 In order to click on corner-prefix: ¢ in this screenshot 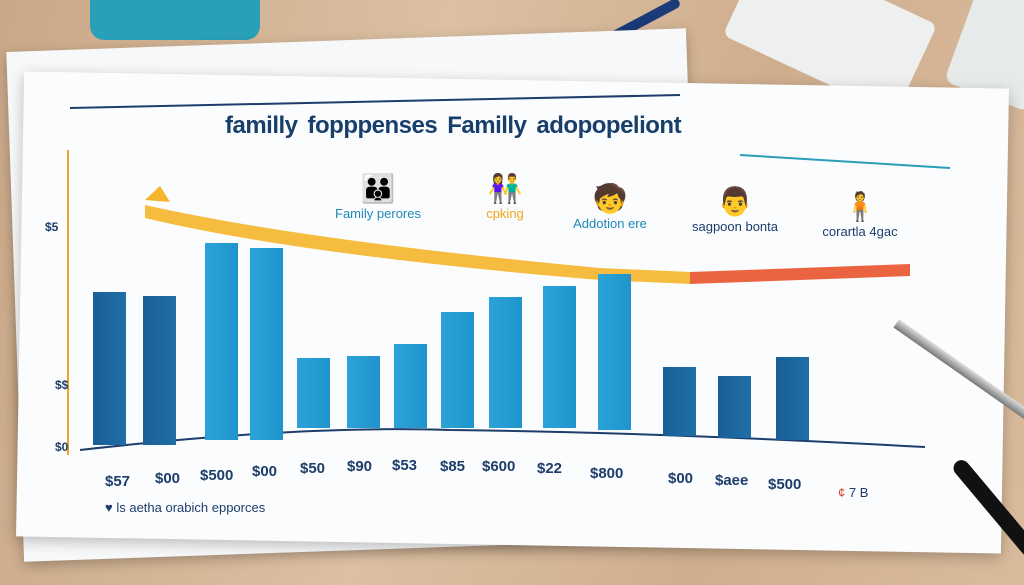, I will do `click(842, 492)`.